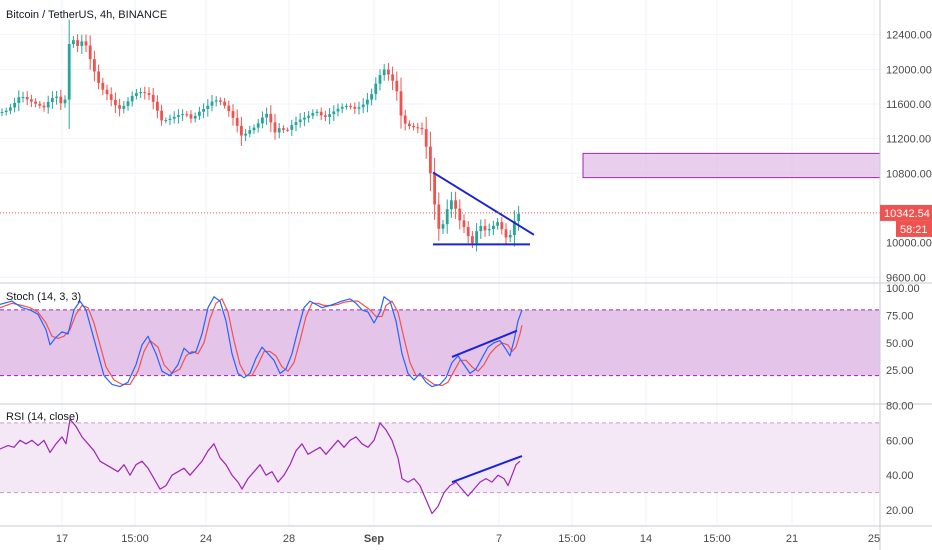  I want to click on time-tick-label: 21, so click(792, 539).